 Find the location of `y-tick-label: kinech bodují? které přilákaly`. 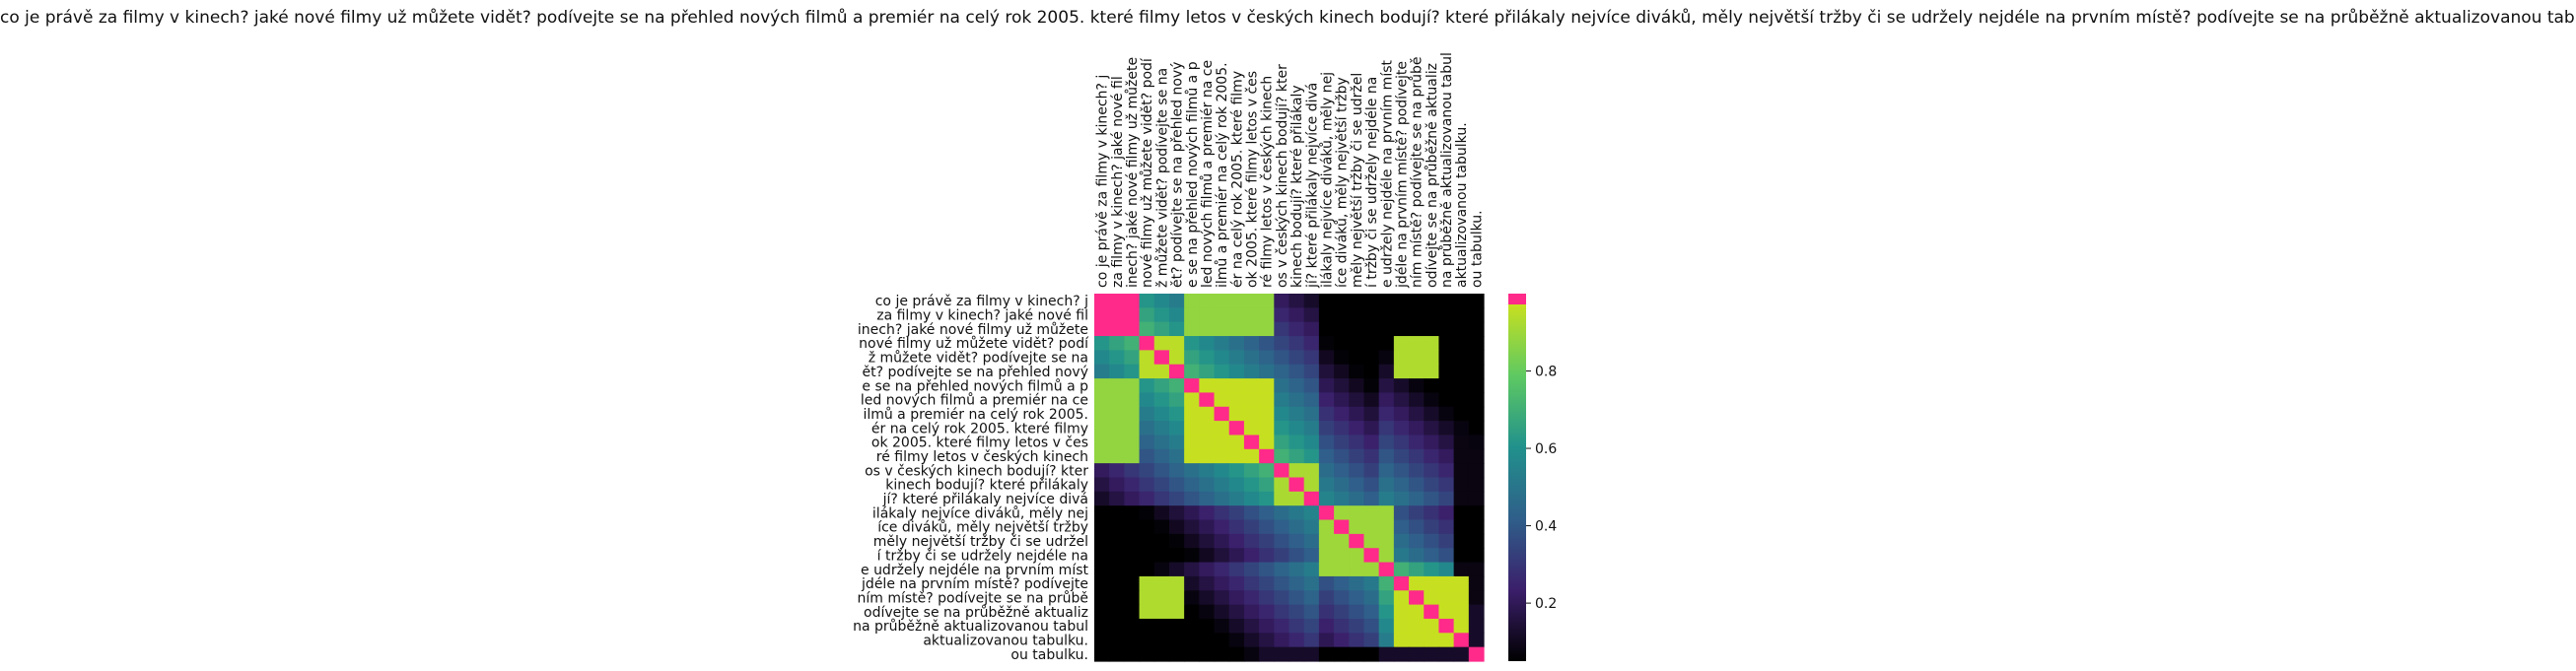

y-tick-label: kinech bodují? které přilákaly is located at coordinates (986, 486).